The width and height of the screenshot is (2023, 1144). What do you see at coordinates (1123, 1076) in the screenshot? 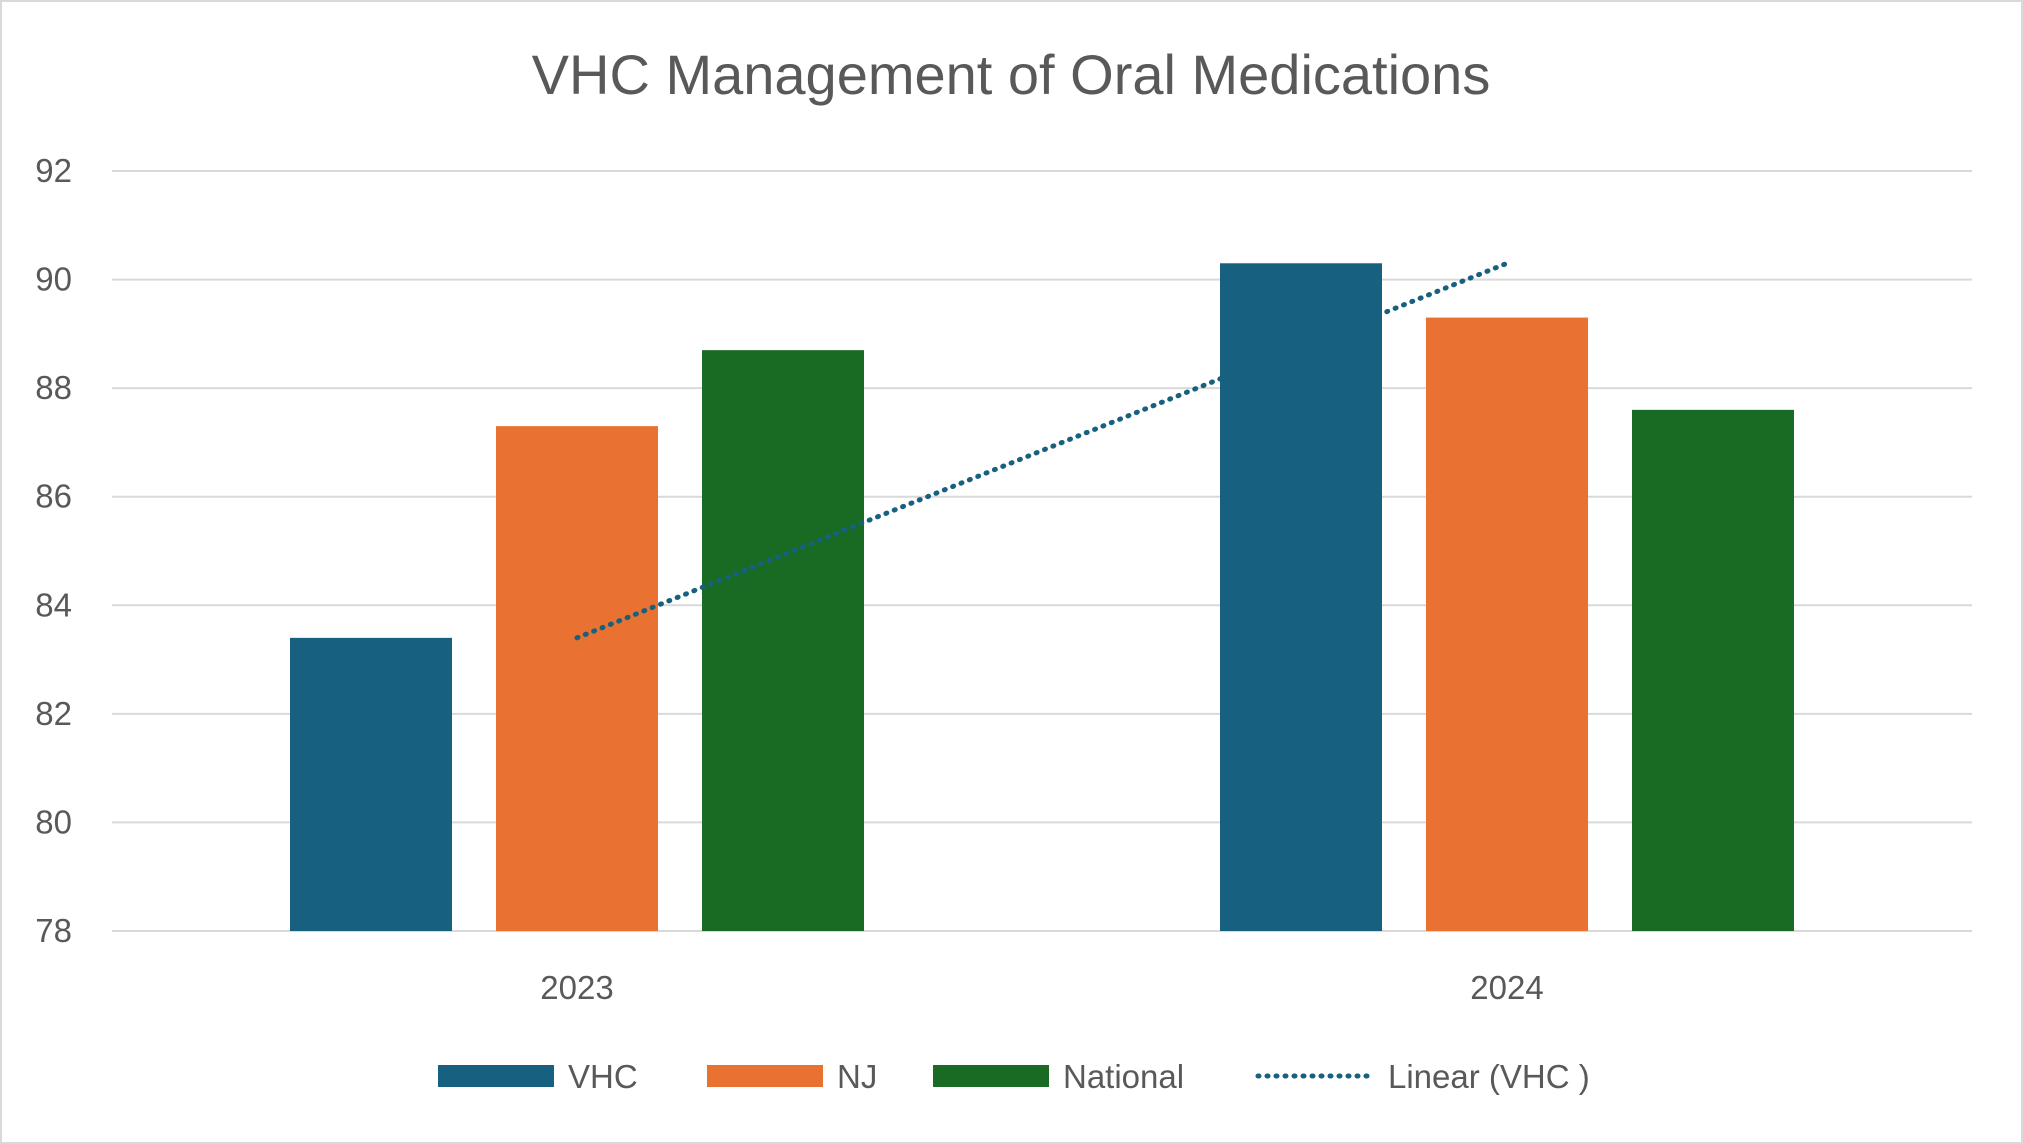
I see `legend-label: National` at bounding box center [1123, 1076].